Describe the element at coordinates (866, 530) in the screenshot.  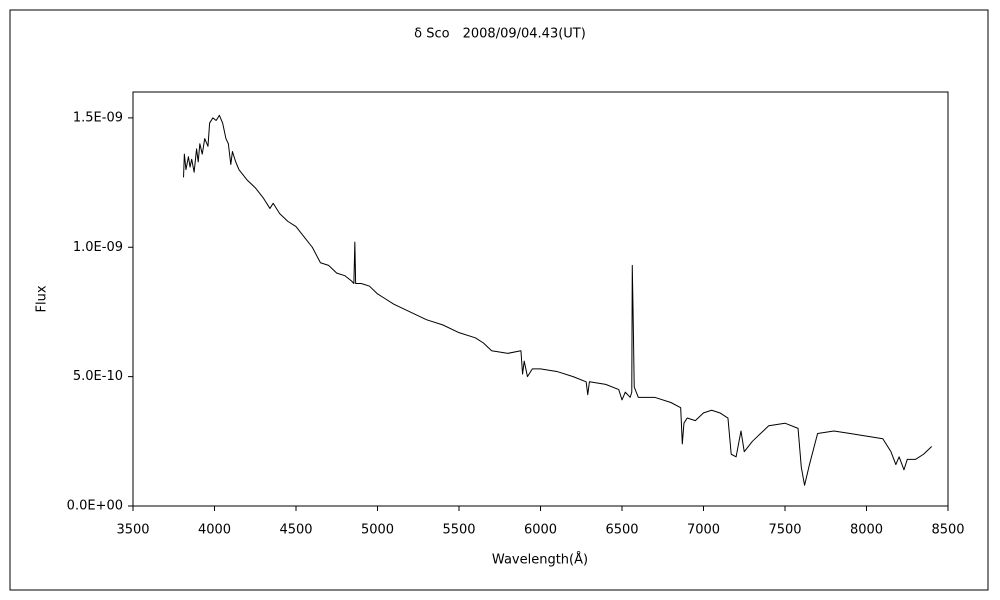
I see `x-tick-label: 8000` at that location.